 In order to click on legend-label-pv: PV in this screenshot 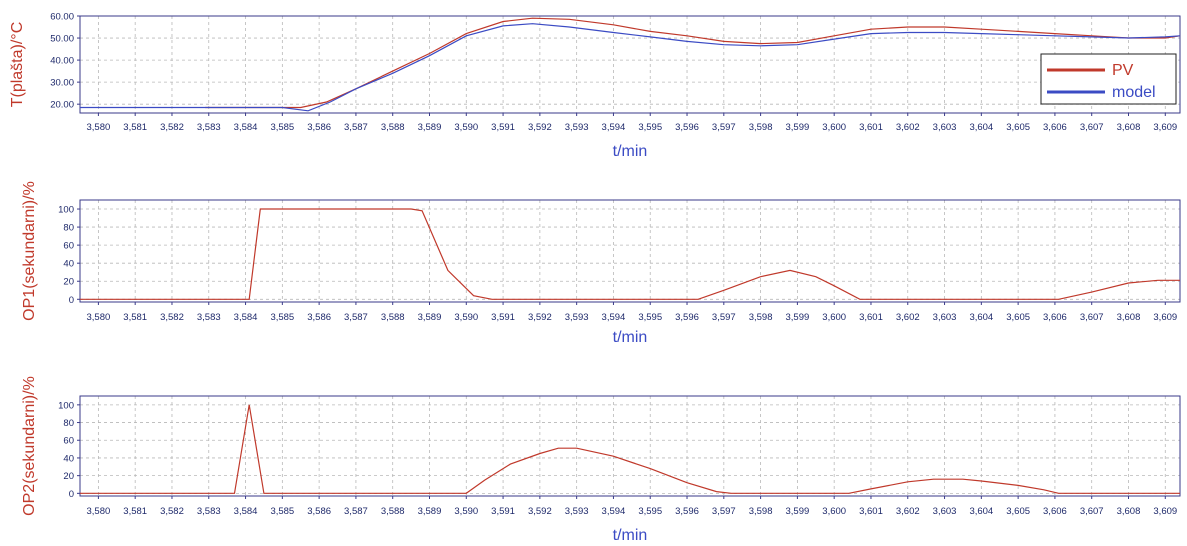, I will do `click(1123, 70)`.